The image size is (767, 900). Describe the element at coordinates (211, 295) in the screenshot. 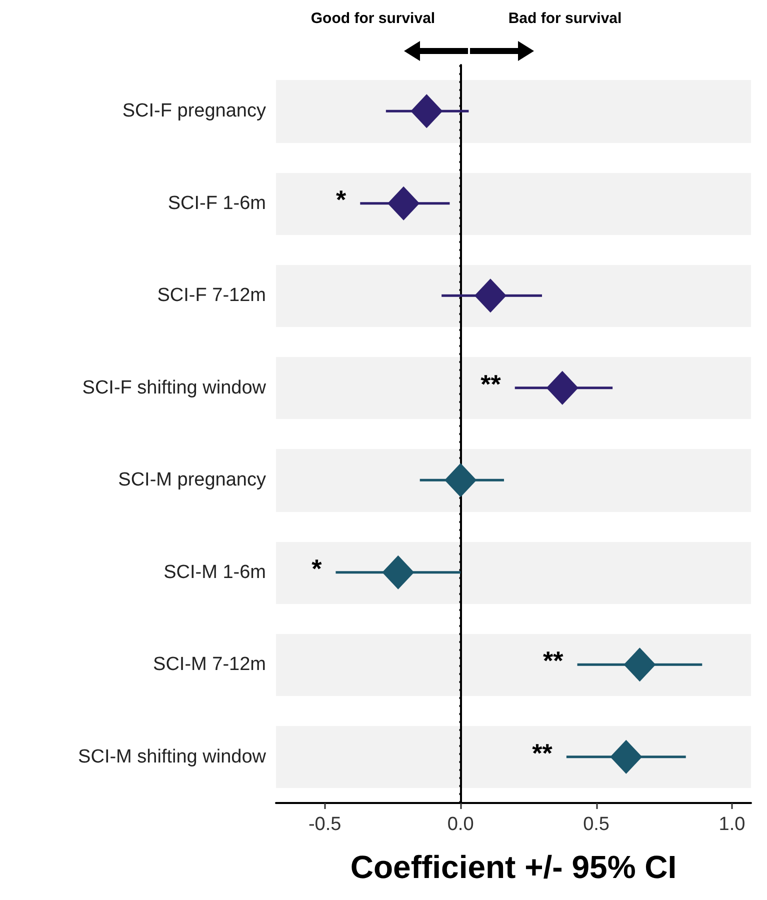

I see `y-tick-label: SCI-F 7-12m` at that location.